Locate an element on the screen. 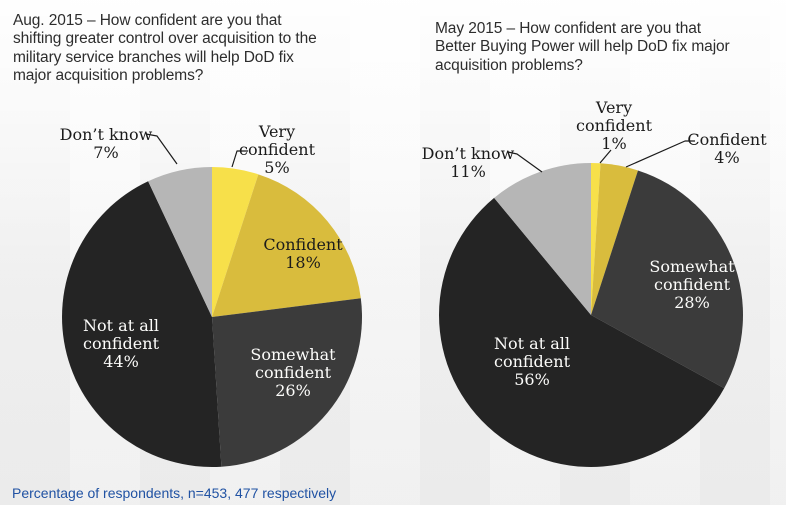 Image resolution: width=786 pixels, height=505 pixels. pie-slice-not-at-all-confident is located at coordinates (142, 324).